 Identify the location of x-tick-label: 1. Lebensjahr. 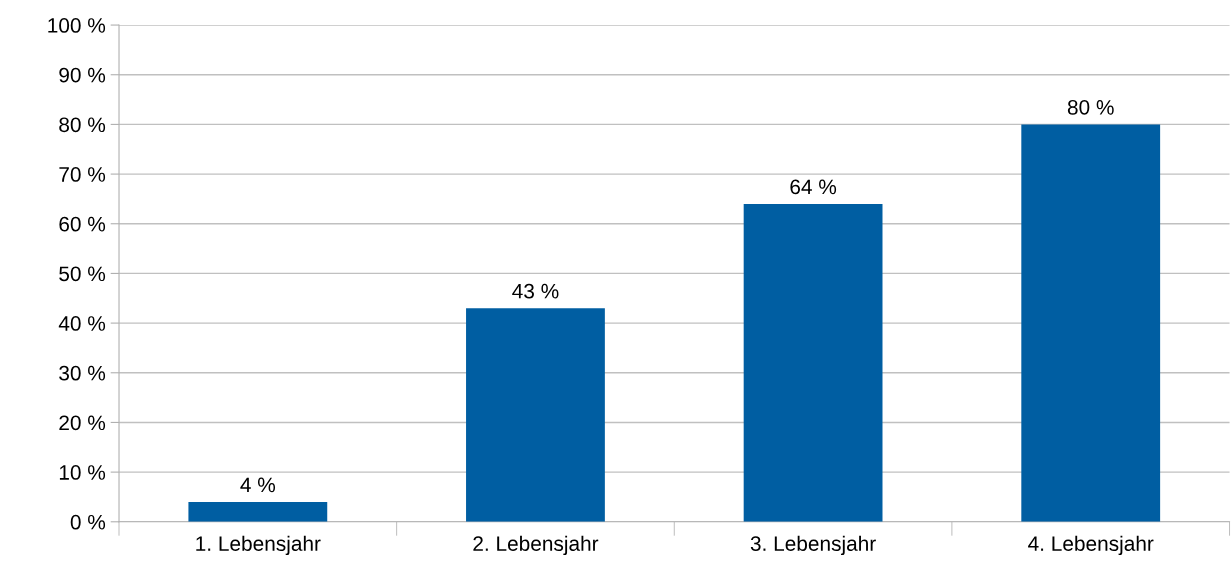
(258, 545).